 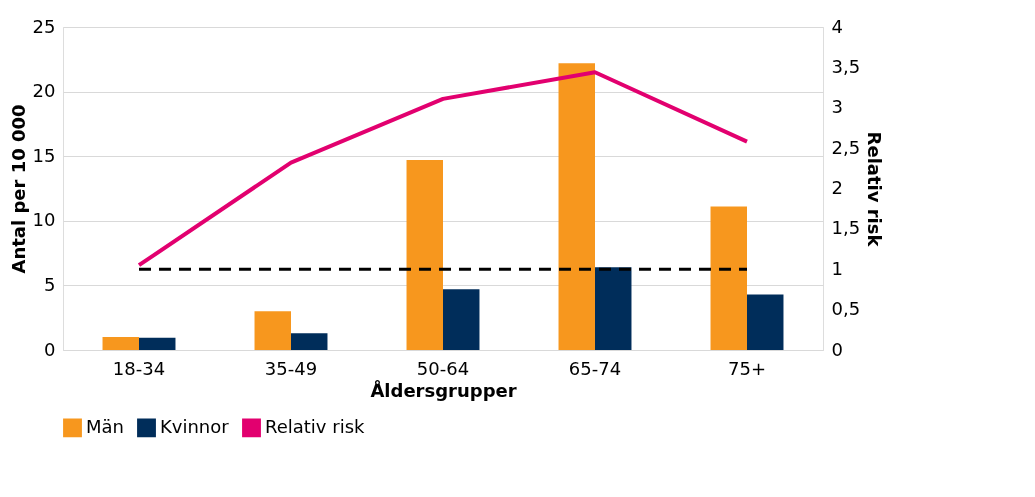 What do you see at coordinates (50, 284) in the screenshot?
I see `y-tick-label: 5` at bounding box center [50, 284].